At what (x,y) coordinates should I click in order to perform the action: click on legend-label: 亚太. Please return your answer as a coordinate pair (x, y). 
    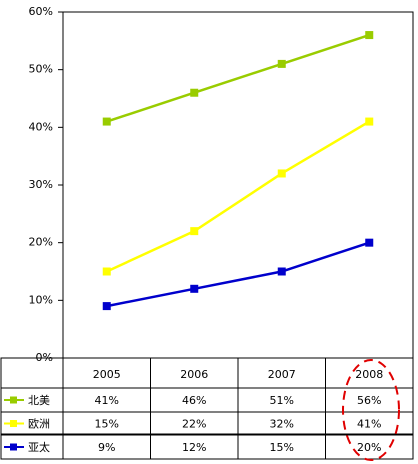
    Looking at the image, I should click on (39, 447).